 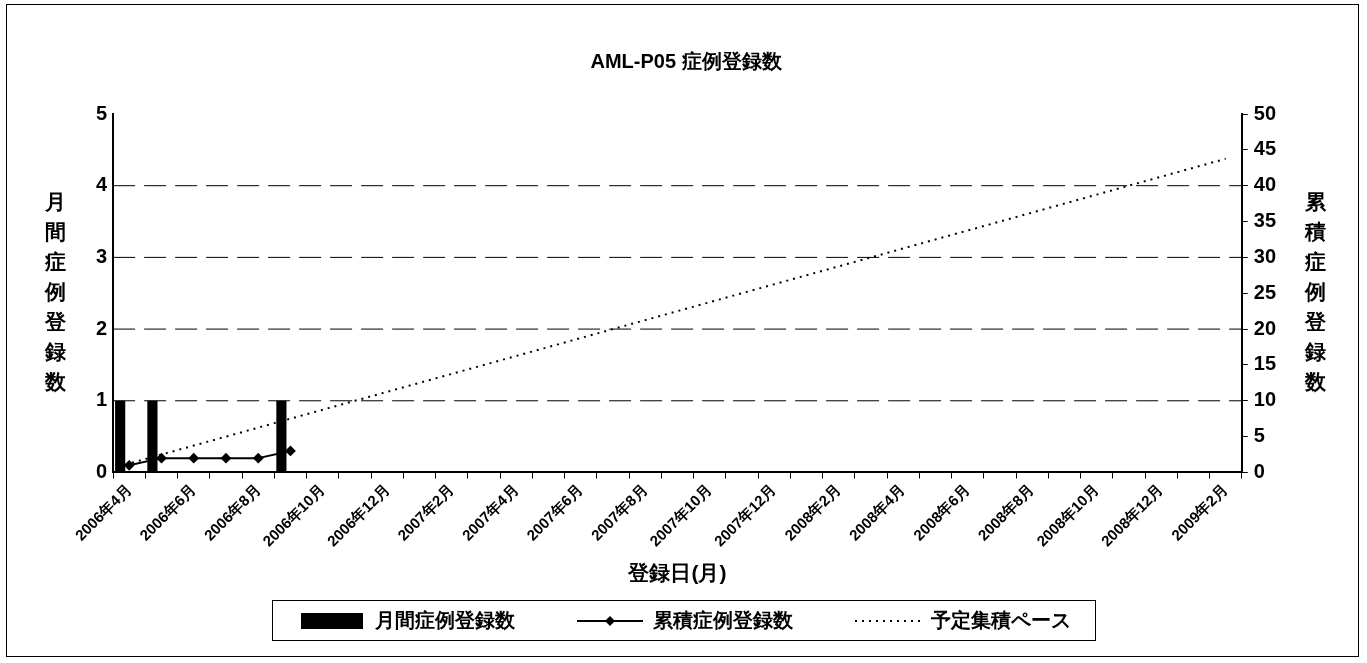 I want to click on legend-label: 累積症例登録数, so click(x=722, y=620).